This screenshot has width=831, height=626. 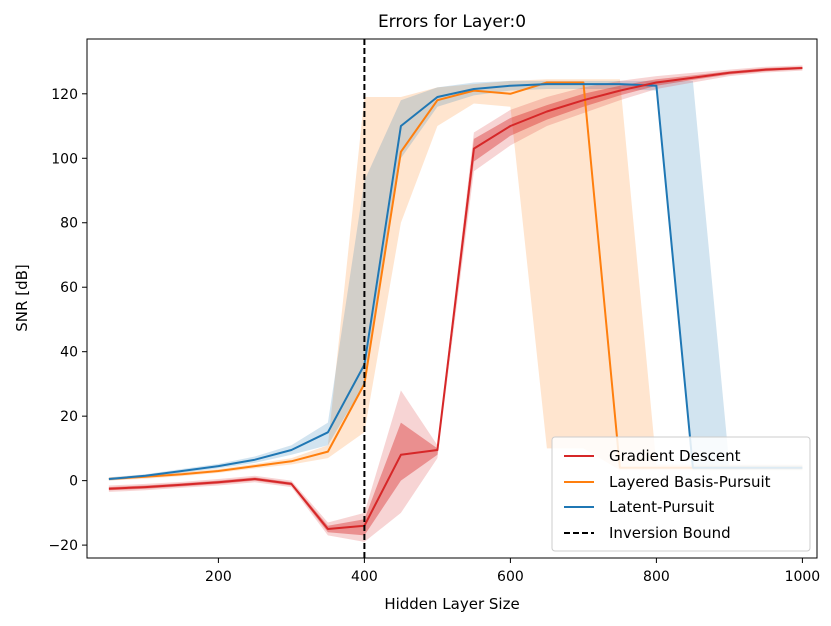 What do you see at coordinates (63, 546) in the screenshot?
I see `y-tick-label--20: −20` at bounding box center [63, 546].